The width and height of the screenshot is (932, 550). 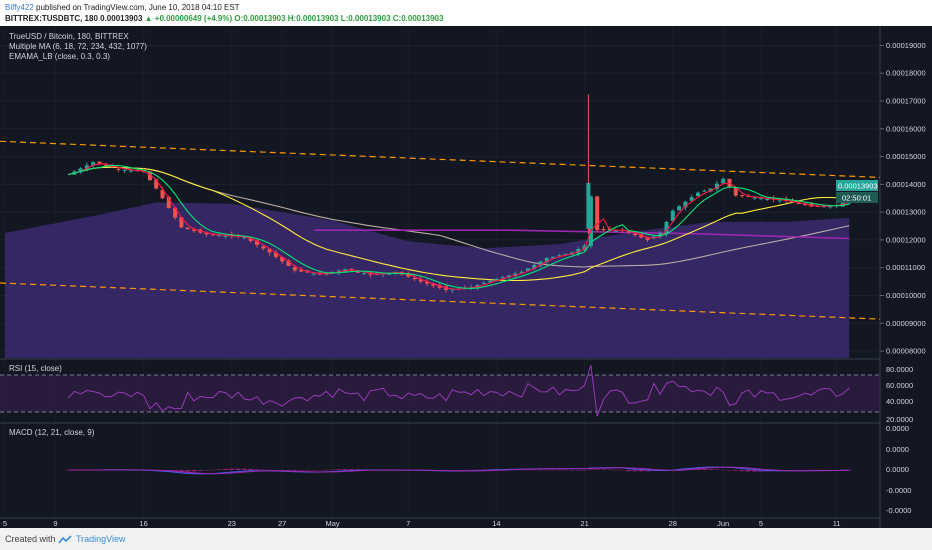 I want to click on channel-upper, so click(x=440, y=159).